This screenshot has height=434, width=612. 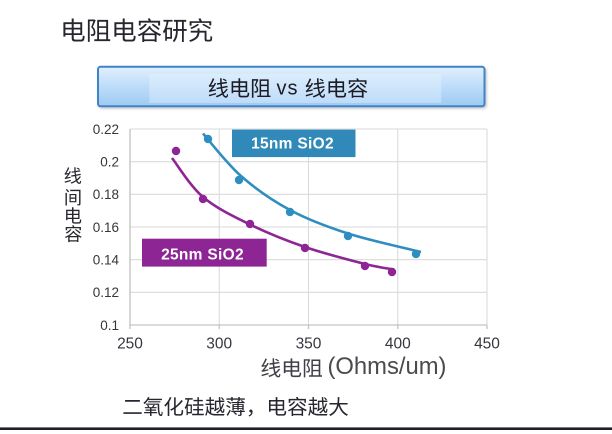 What do you see at coordinates (106, 260) in the screenshot?
I see `svg-text: 0.14` at bounding box center [106, 260].